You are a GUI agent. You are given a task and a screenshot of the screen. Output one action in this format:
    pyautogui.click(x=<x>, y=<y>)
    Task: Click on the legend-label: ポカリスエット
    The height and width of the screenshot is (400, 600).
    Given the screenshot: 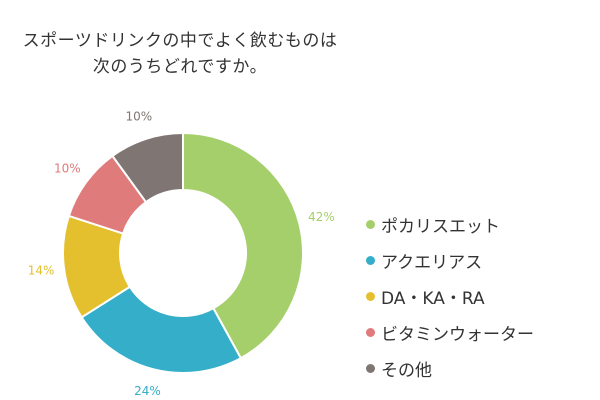 What is the action you would take?
    pyautogui.click(x=440, y=226)
    